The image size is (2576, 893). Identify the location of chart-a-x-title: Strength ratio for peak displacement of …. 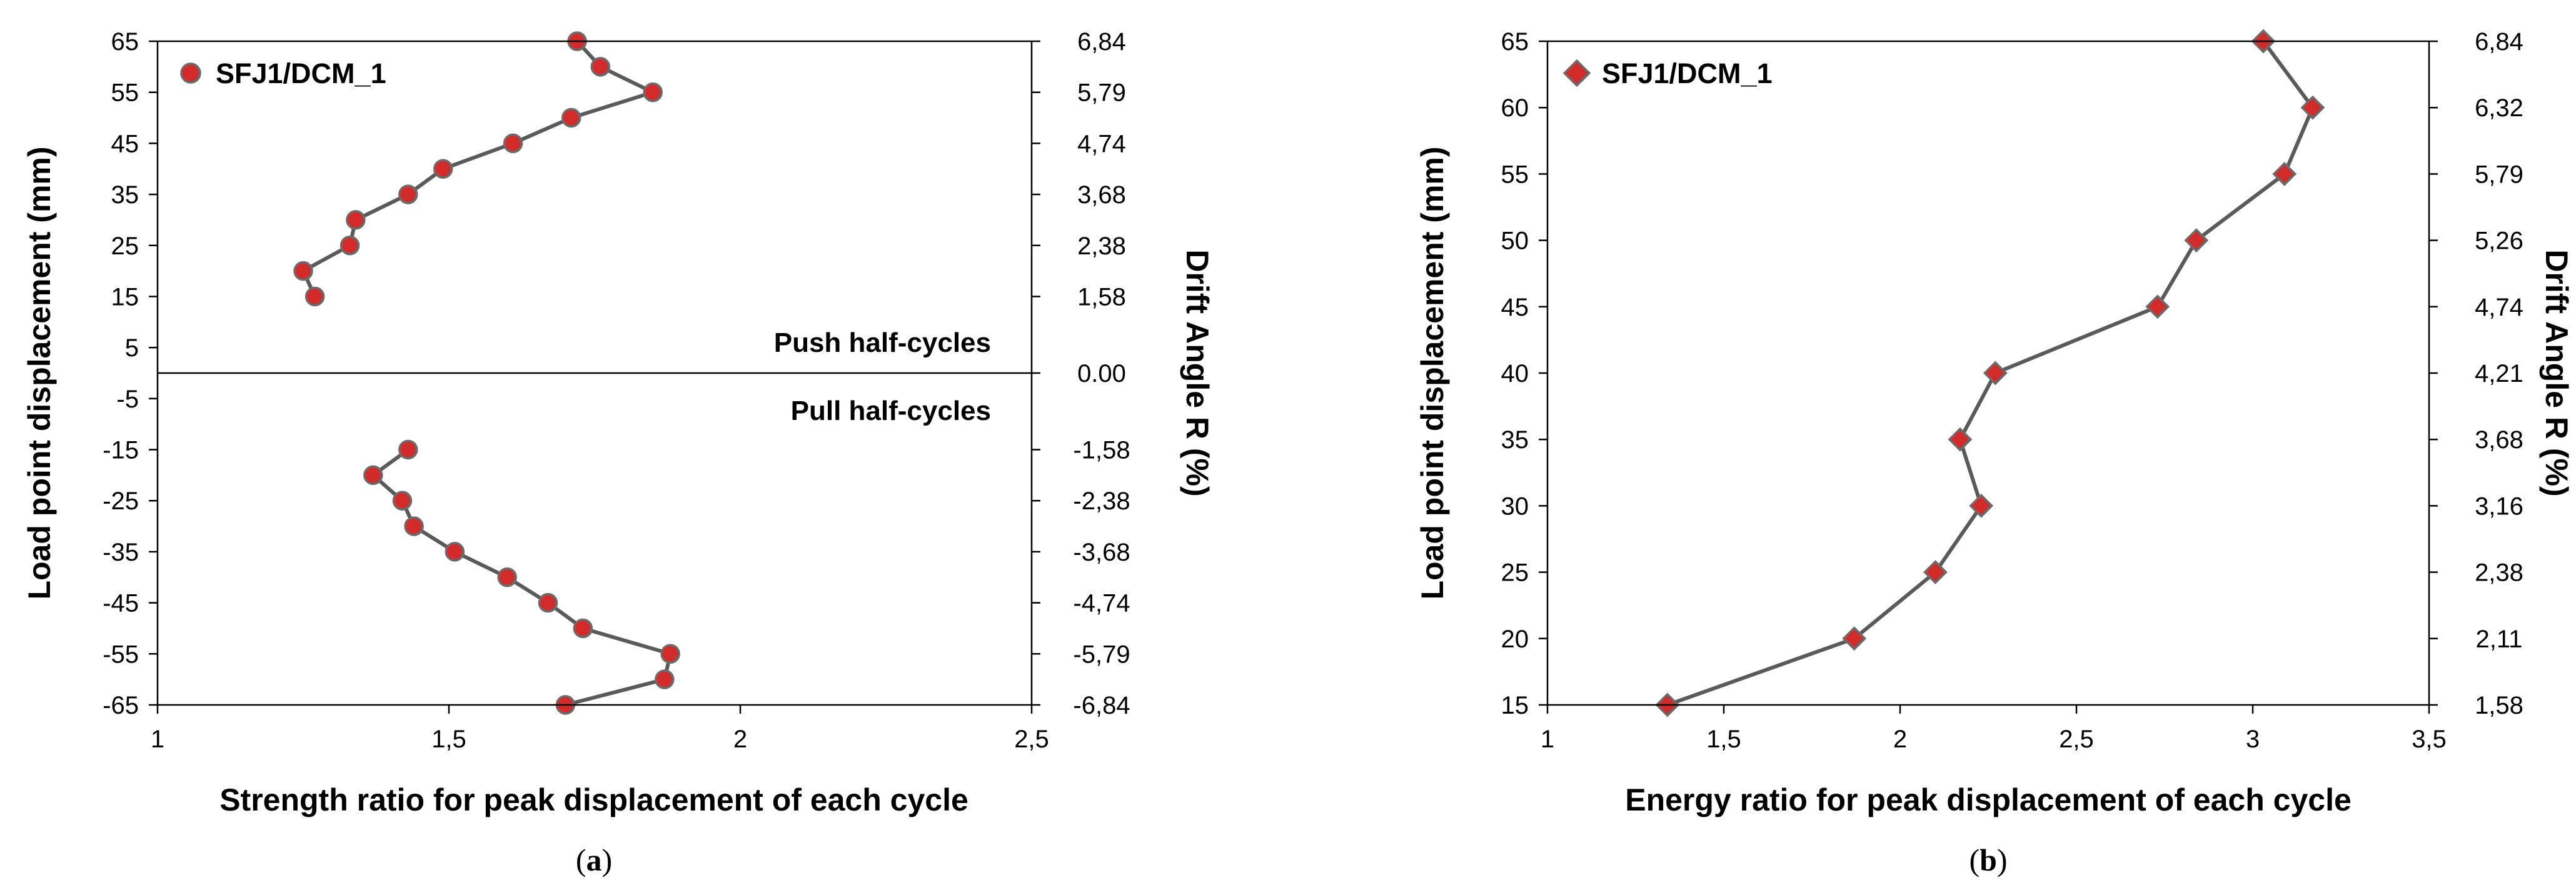
(594, 799).